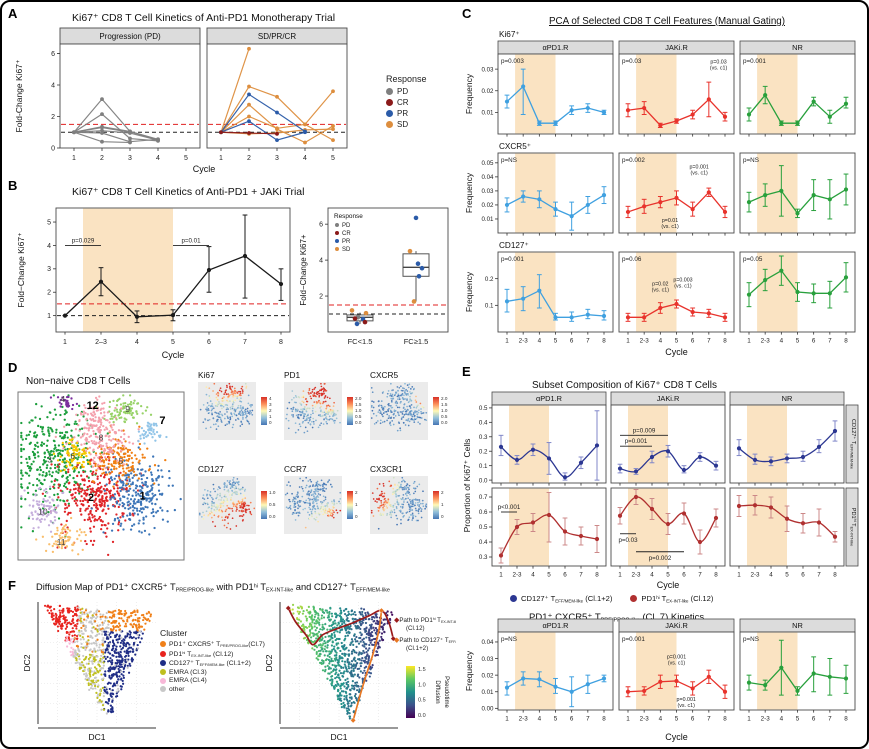 The width and height of the screenshot is (869, 749). I want to click on cluster-legend-item: EMRA (Cl.3), so click(212, 672).